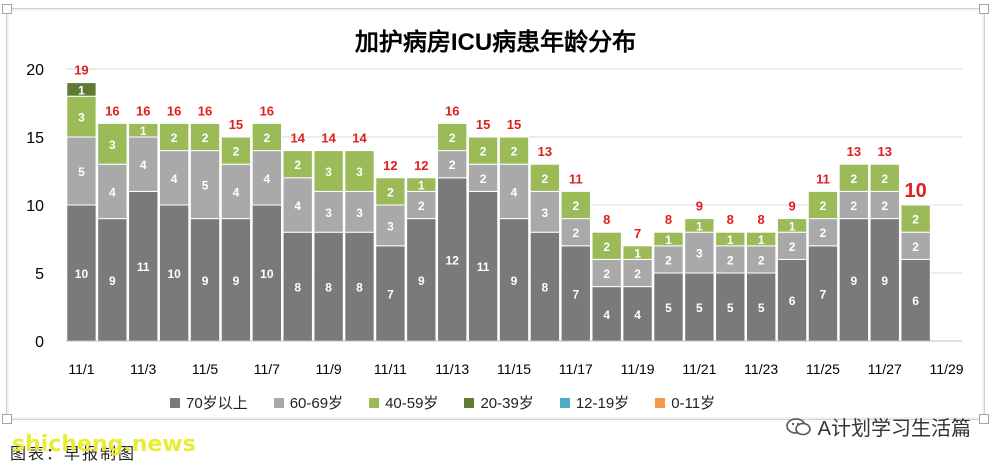 This screenshot has width=991, height=466. What do you see at coordinates (823, 369) in the screenshot?
I see `x-tick-label: 11/25` at bounding box center [823, 369].